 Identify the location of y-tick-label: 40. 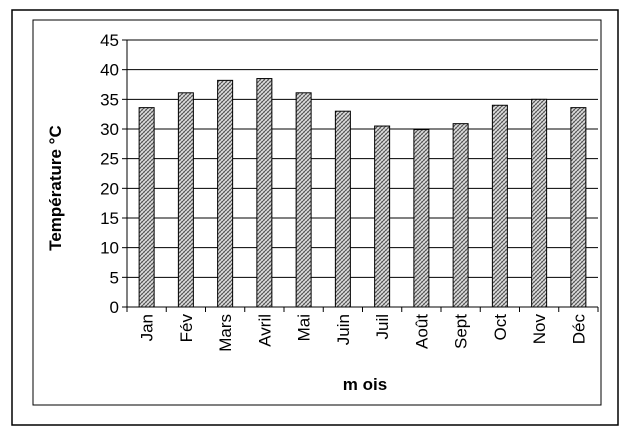
(109, 70).